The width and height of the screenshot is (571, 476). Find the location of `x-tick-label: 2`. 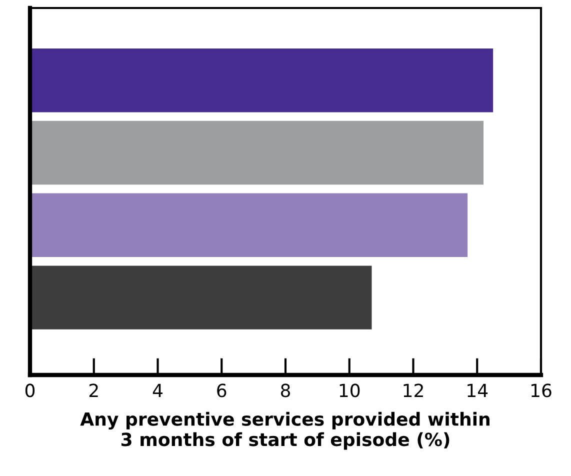

x-tick-label: 2 is located at coordinates (93, 391).